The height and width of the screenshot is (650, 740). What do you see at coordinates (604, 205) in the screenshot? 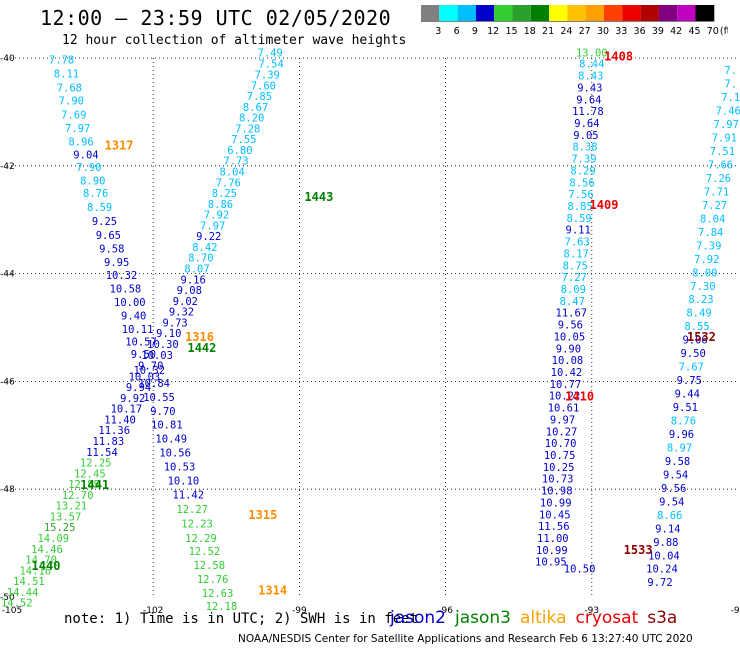
I see `pass-id-label: 1409` at bounding box center [604, 205].